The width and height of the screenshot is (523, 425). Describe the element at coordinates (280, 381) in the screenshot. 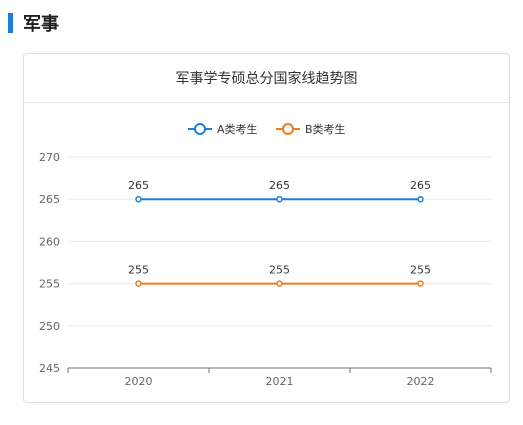

I see `x-tick-label: 2021` at that location.